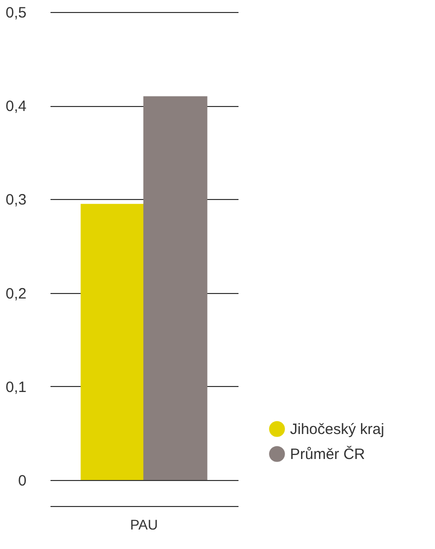 The image size is (435, 549). I want to click on legend-label: Průměr ČR, so click(328, 454).